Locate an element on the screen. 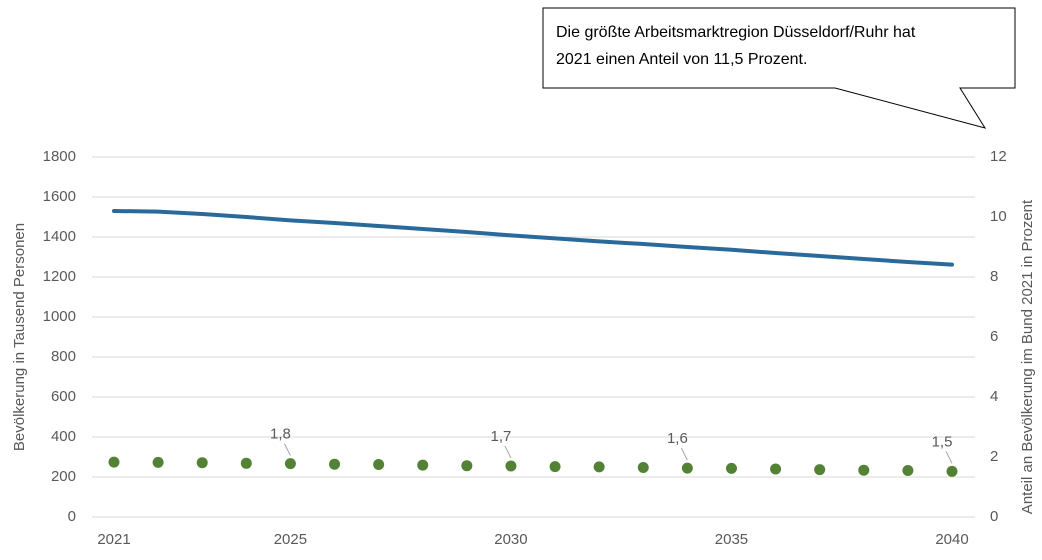 The width and height of the screenshot is (1042, 560). y-tick-label: 200 is located at coordinates (63, 476).